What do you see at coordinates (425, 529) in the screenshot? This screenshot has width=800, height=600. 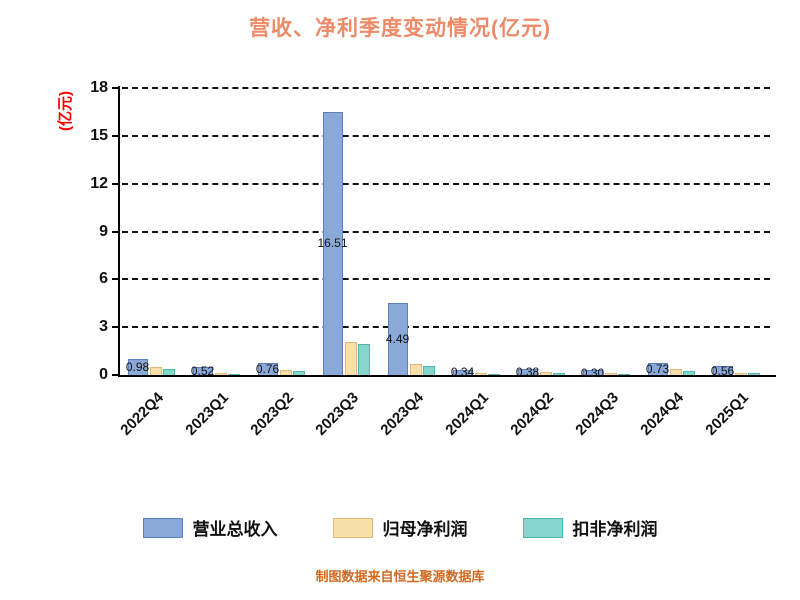 I see `legend-label: 归母净利润` at bounding box center [425, 529].